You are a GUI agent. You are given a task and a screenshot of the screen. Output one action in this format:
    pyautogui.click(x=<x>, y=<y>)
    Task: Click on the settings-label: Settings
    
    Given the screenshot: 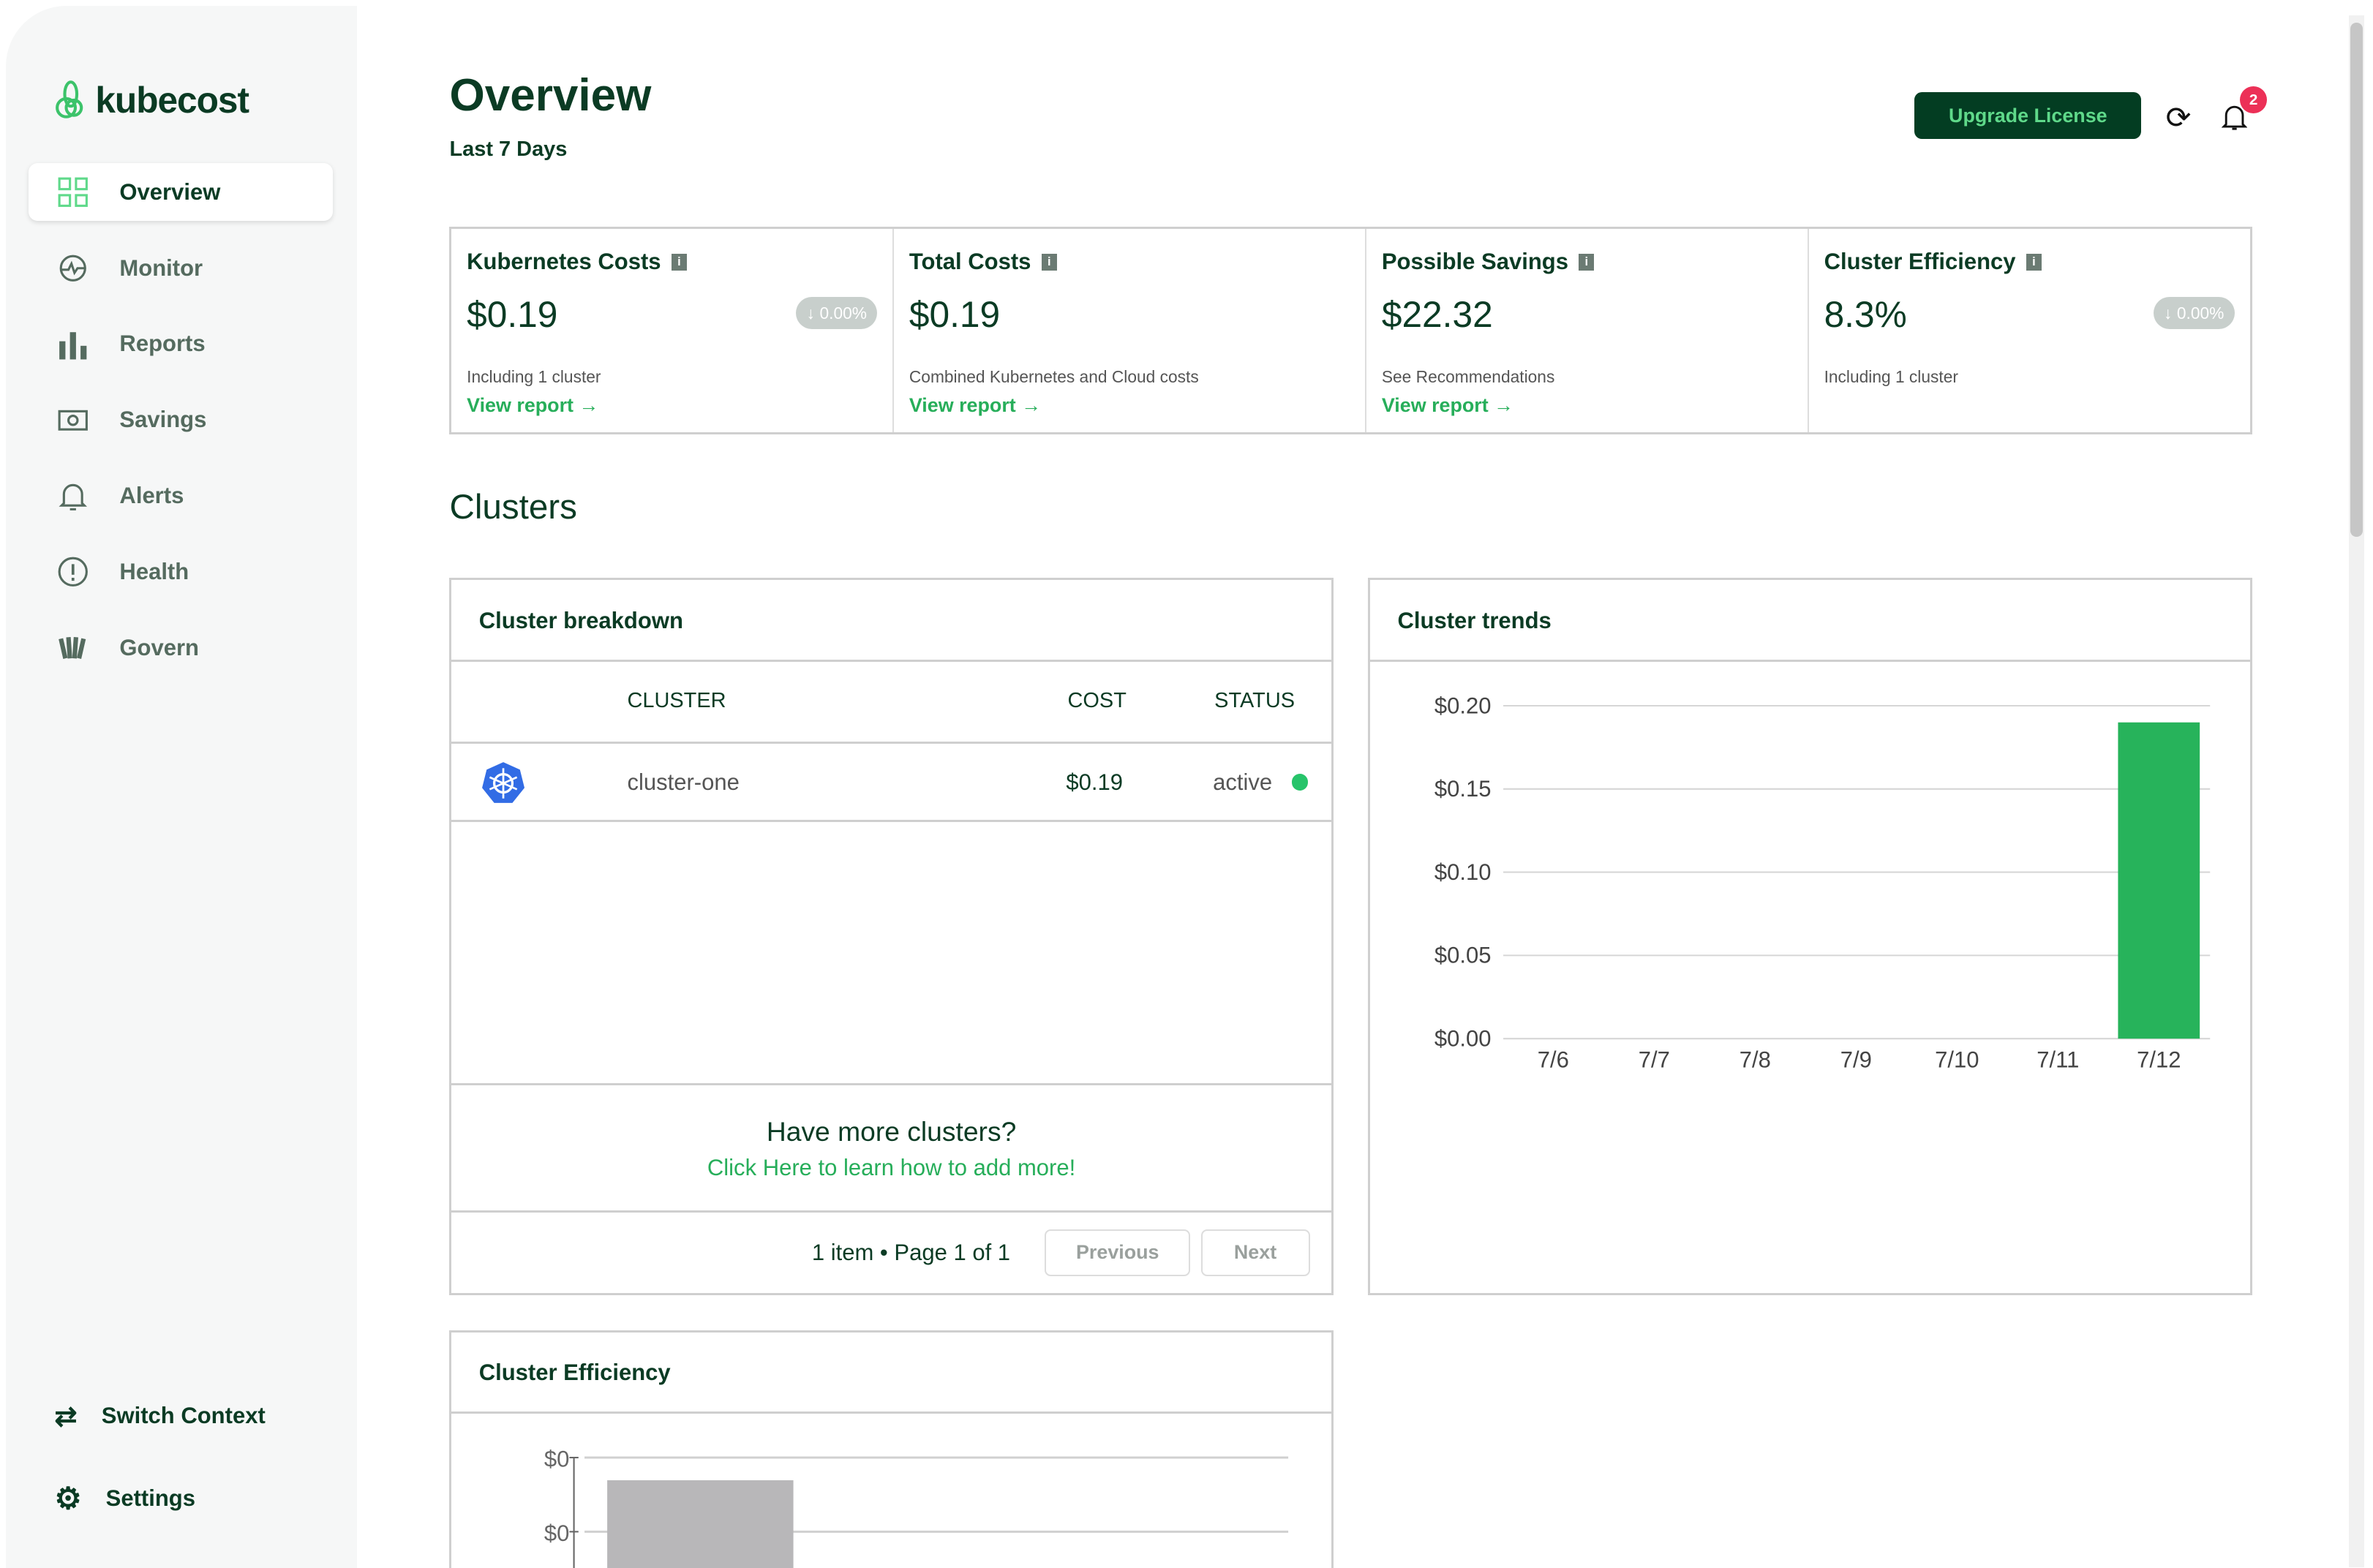 What is the action you would take?
    pyautogui.click(x=150, y=1498)
    